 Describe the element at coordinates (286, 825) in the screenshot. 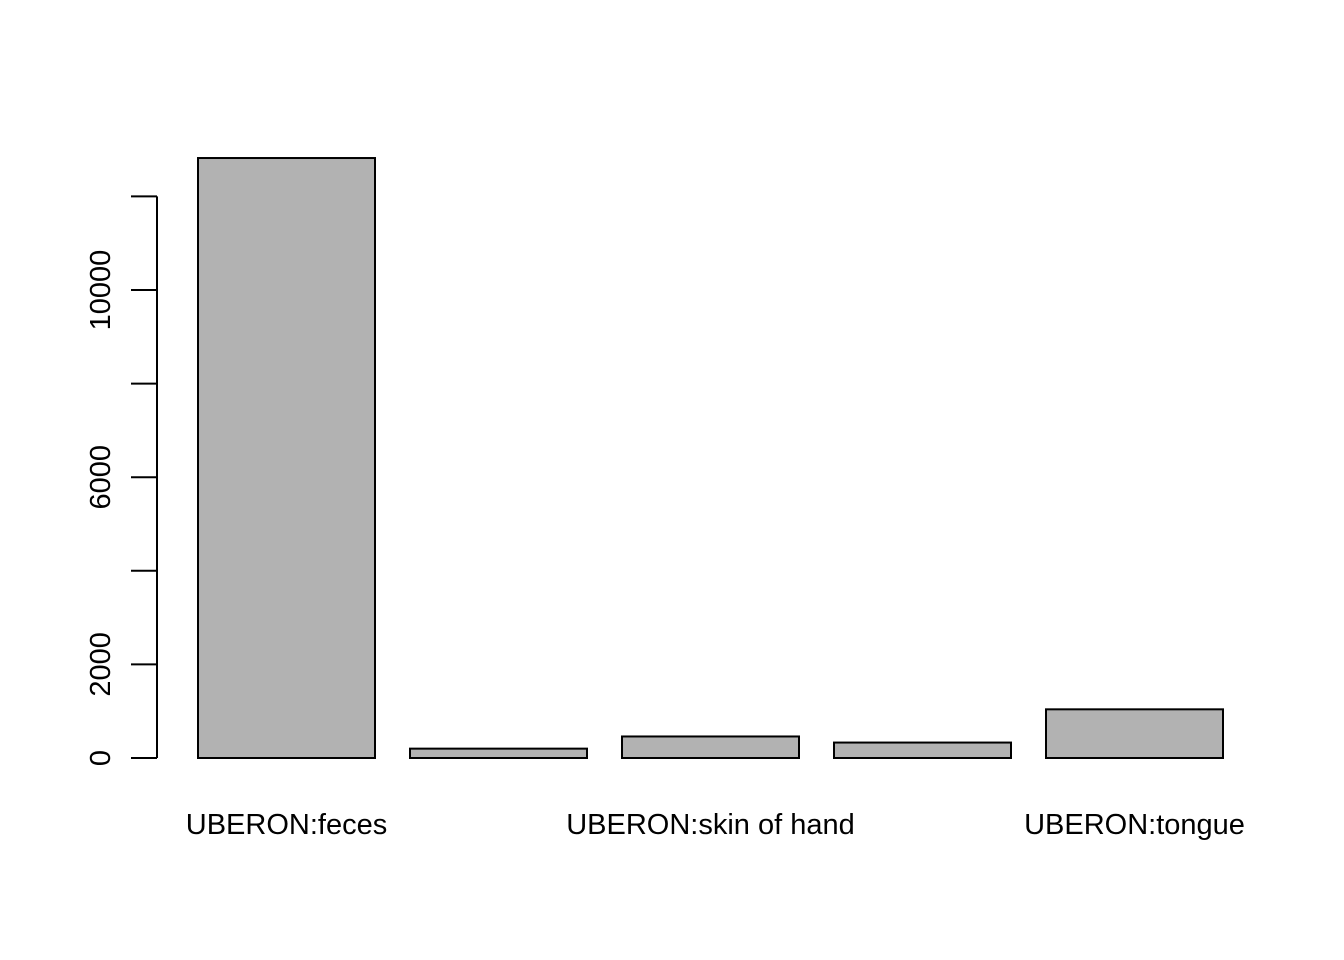

I see `x-category-label: UBERON:feces` at that location.